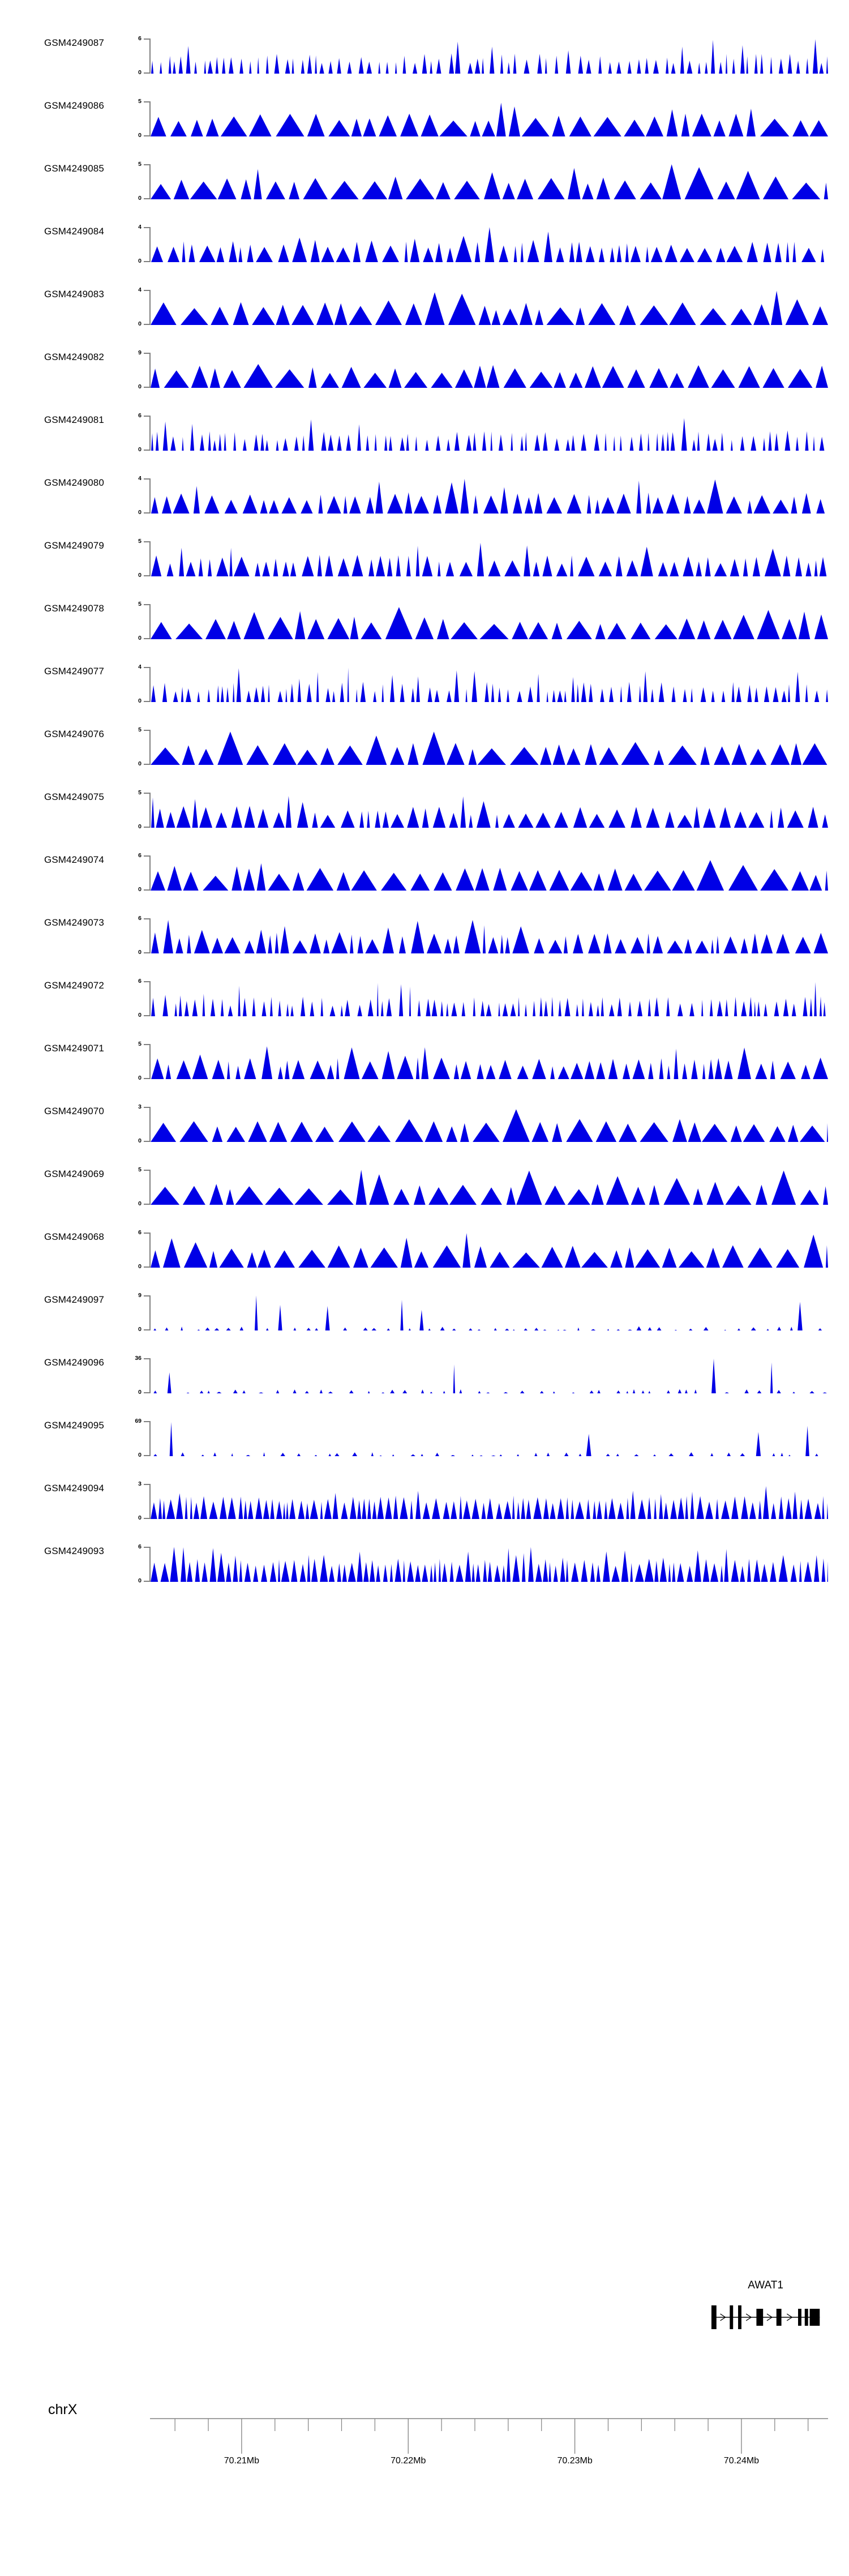 The width and height of the screenshot is (849, 2576). I want to click on coverage-track: GSM4249085 5 0, so click(424, 173).